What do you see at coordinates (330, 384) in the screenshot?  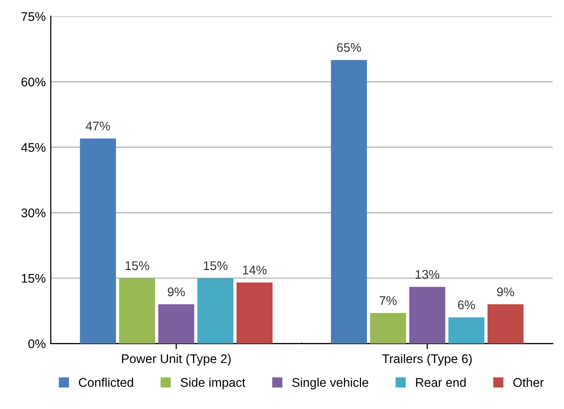 I see `legend-label: Single vehicle` at bounding box center [330, 384].